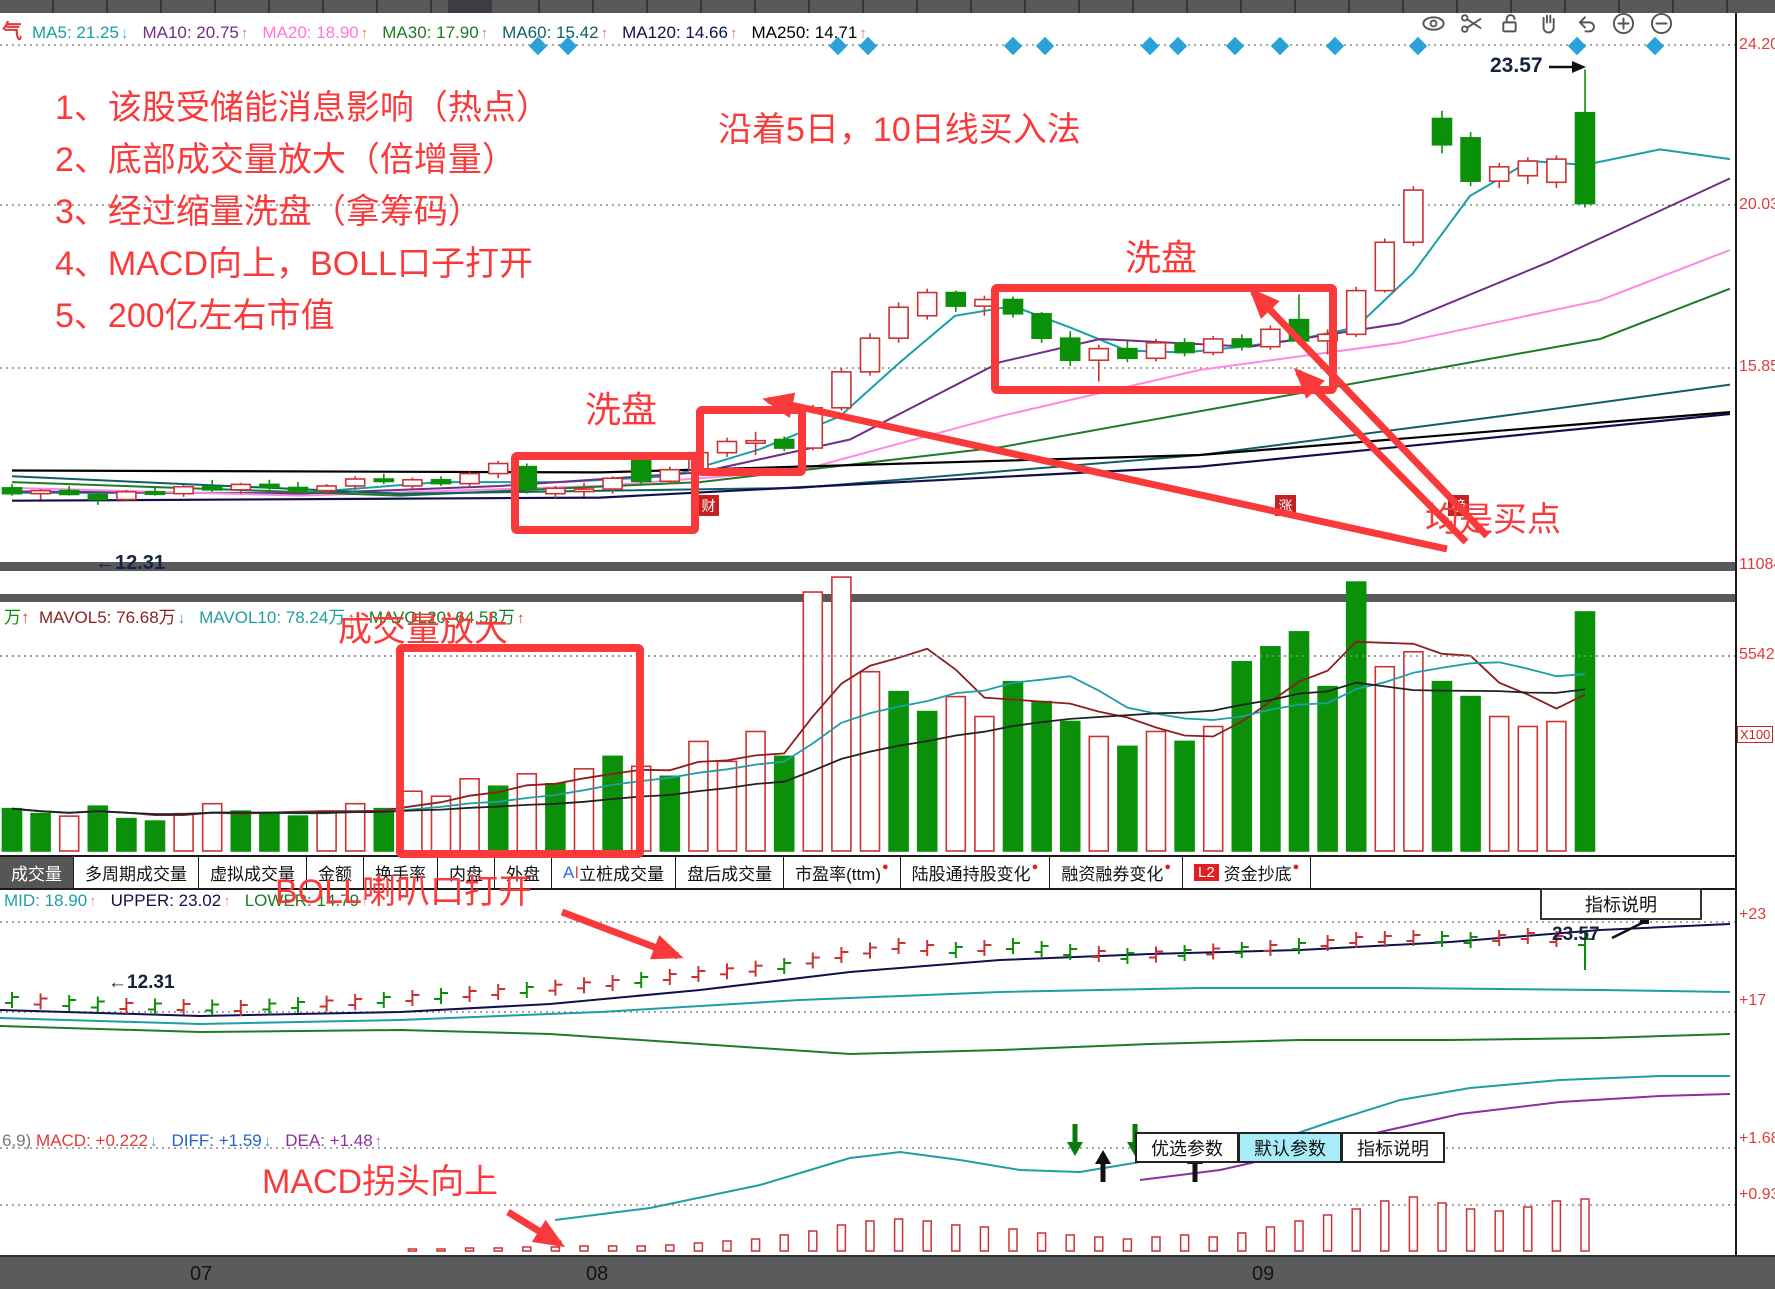 The width and height of the screenshot is (1775, 1289). I want to click on legend-text: MAVOL20: 64.53万, so click(441, 617).